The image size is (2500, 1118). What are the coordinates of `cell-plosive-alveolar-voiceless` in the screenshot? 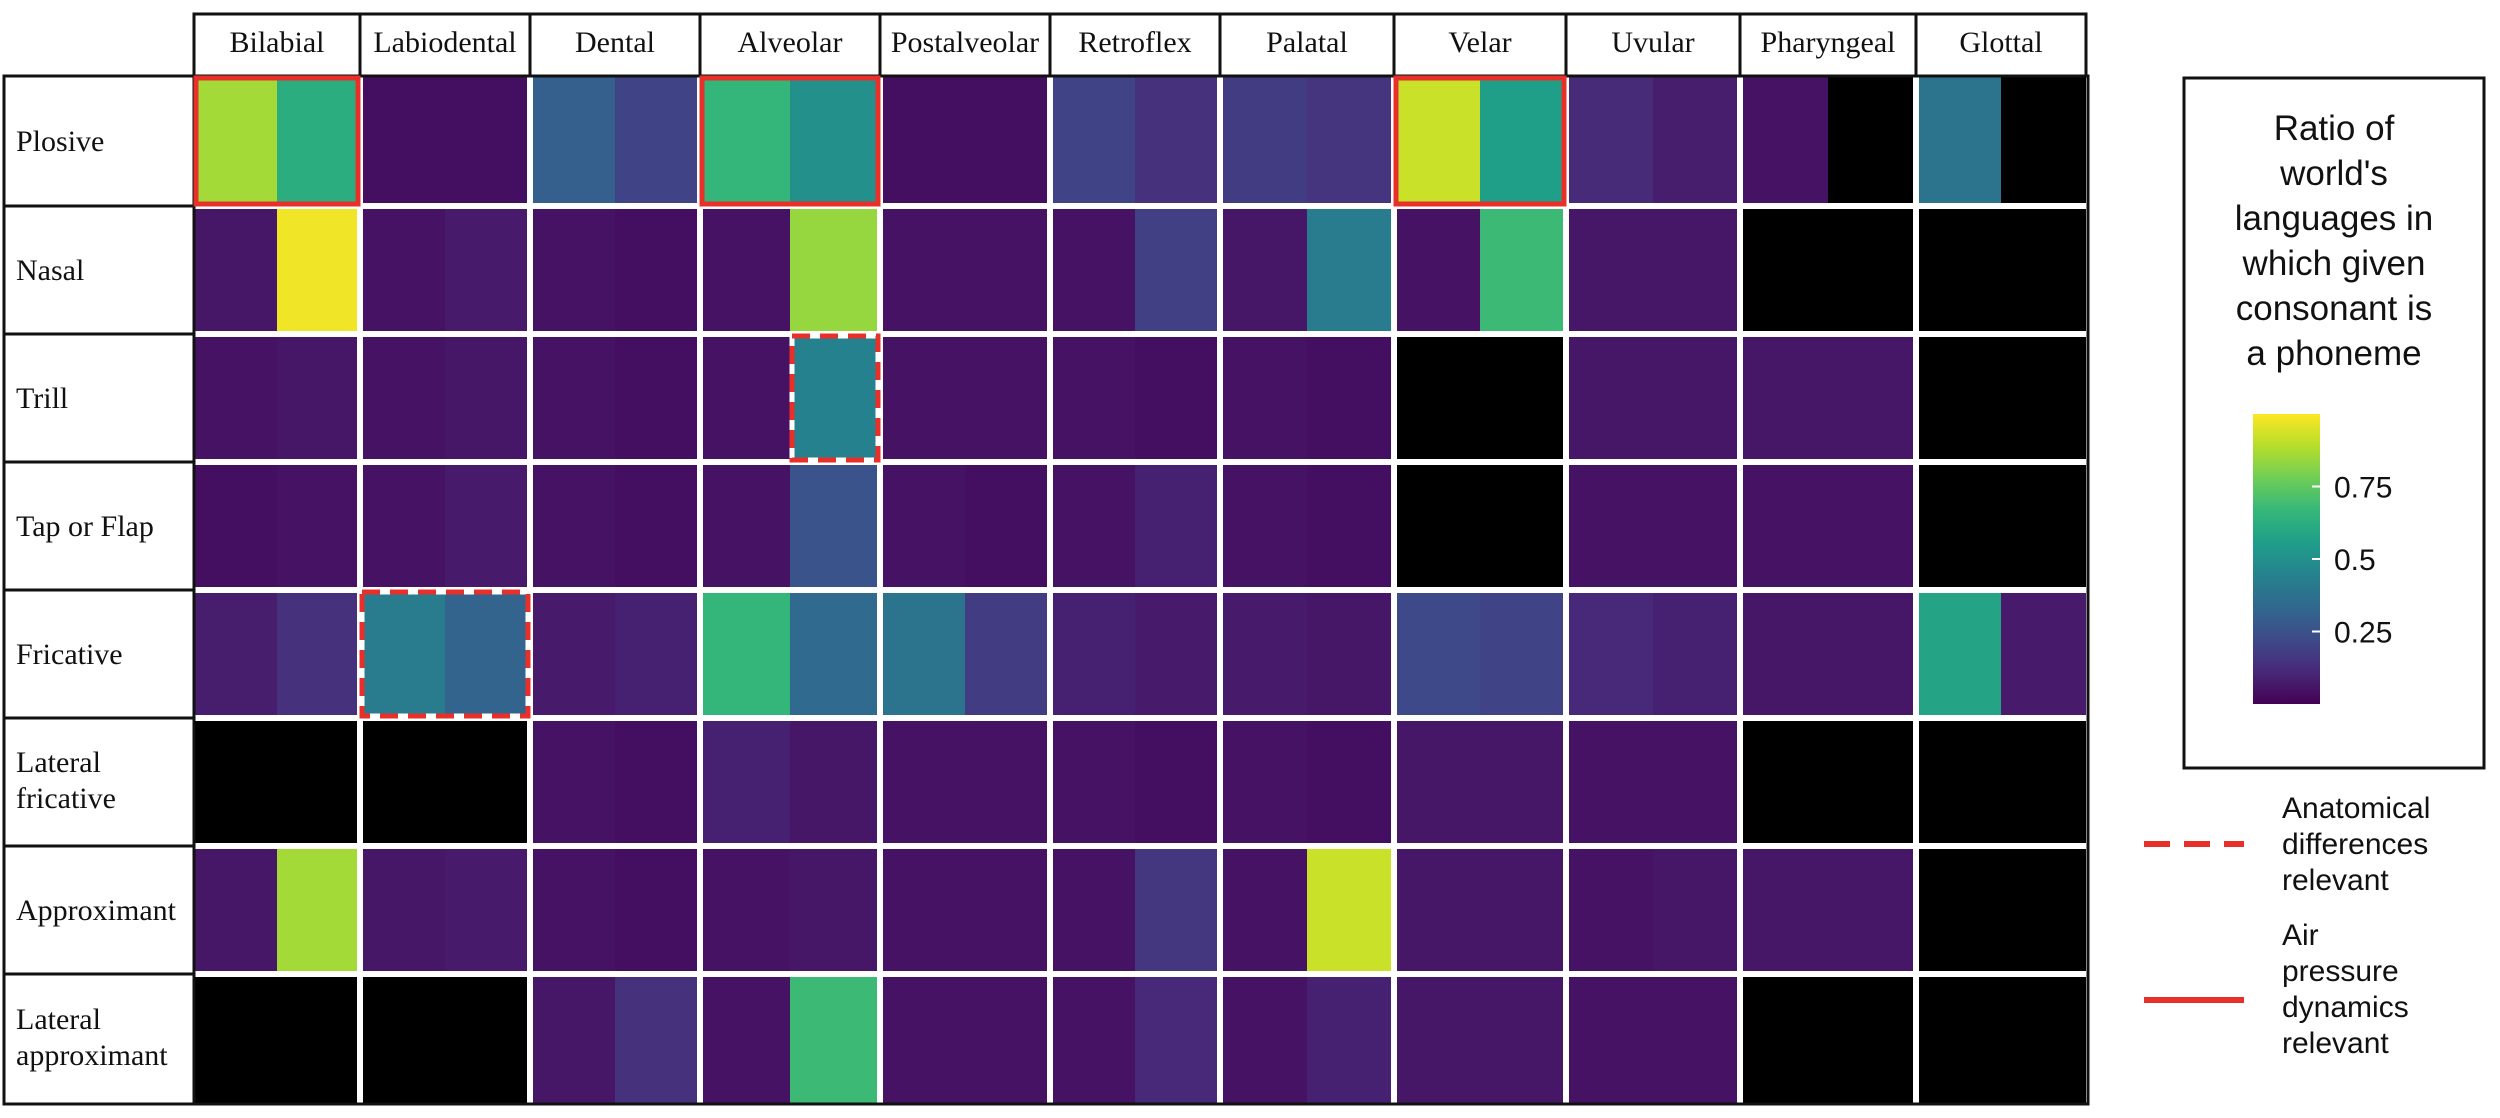 It's located at (745, 141).